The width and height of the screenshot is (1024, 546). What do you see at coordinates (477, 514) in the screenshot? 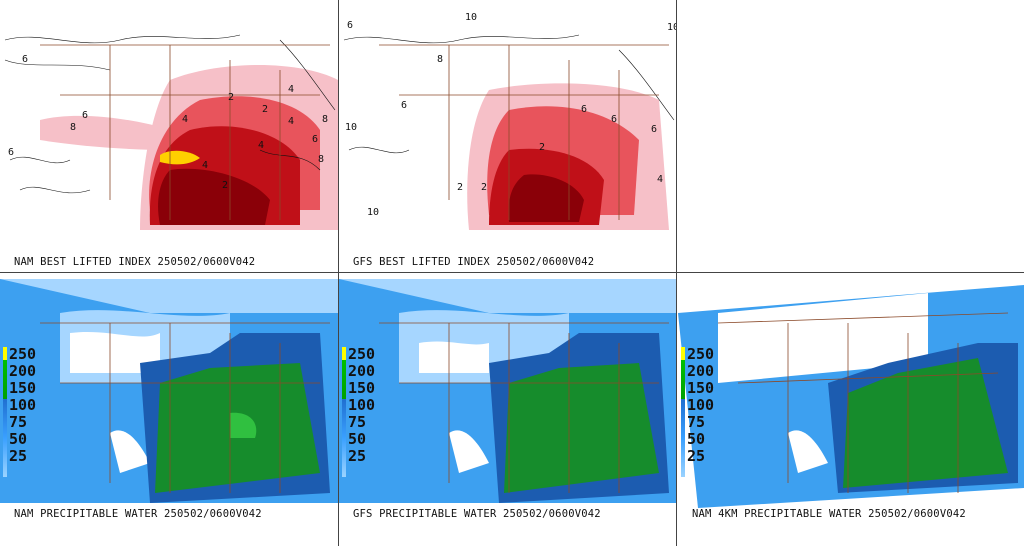
I see `gfs-pw-caption: GFS PRECIPITABLE WATER 250502/0600V042` at bounding box center [477, 514].